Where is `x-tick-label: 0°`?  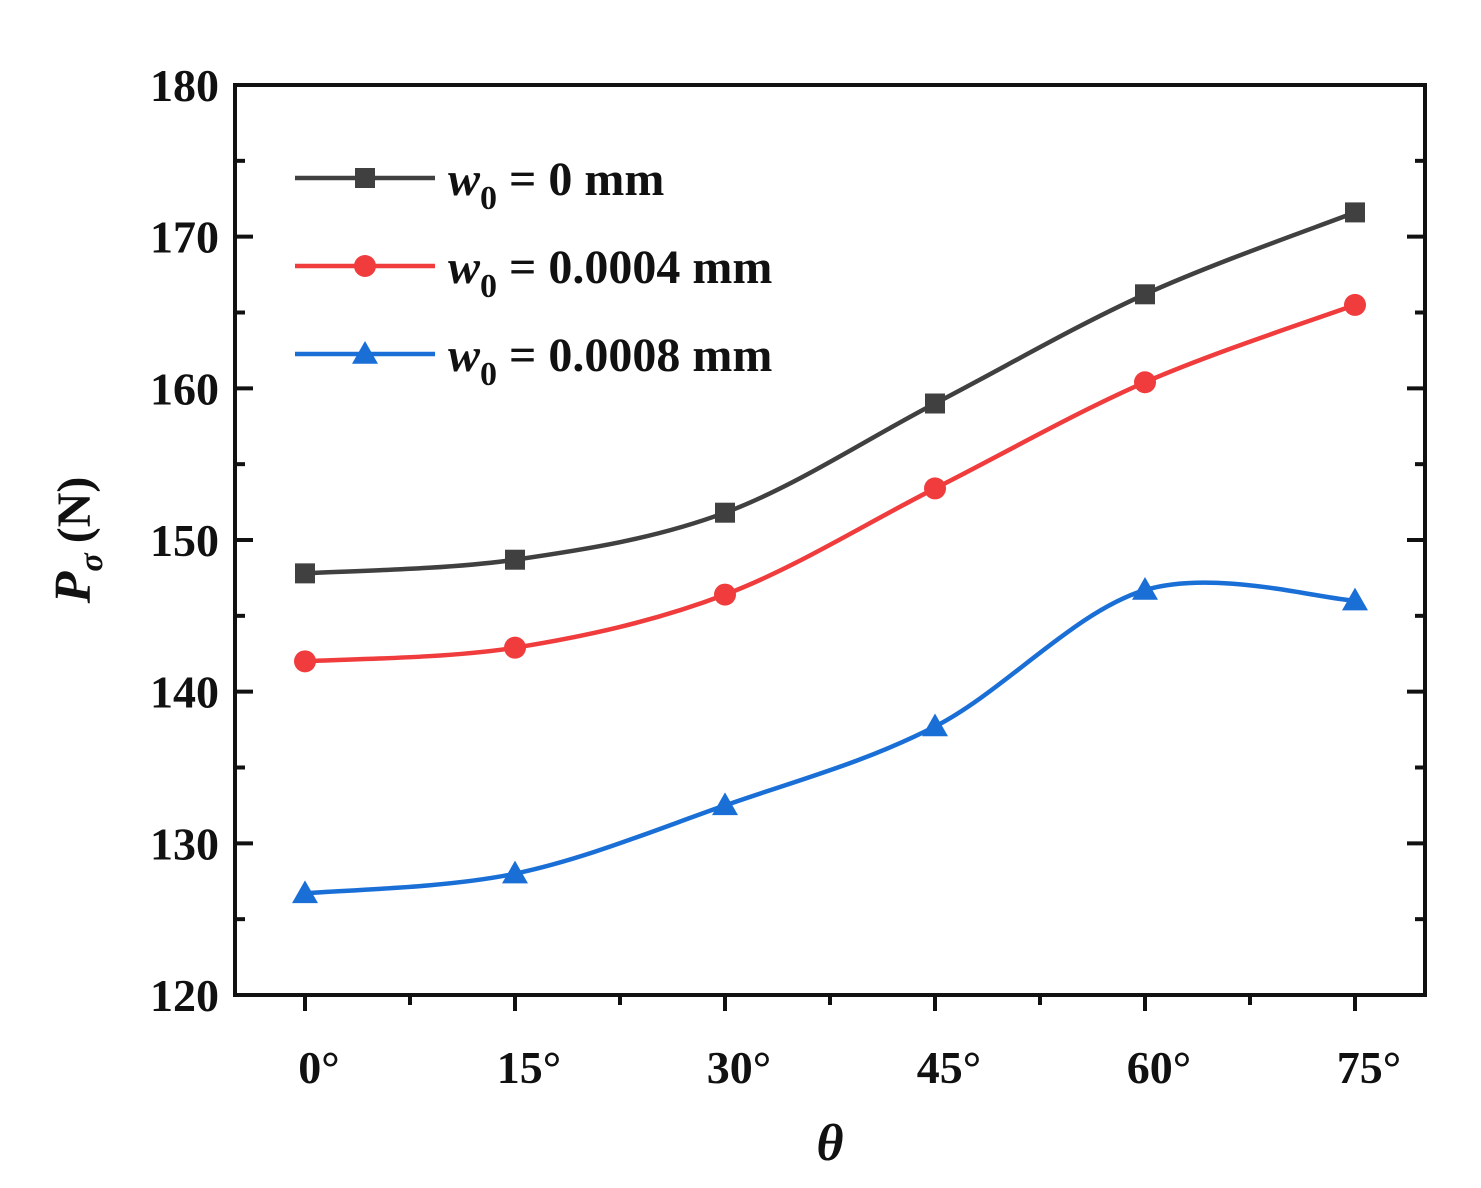 x-tick-label: 0° is located at coordinates (318, 1067).